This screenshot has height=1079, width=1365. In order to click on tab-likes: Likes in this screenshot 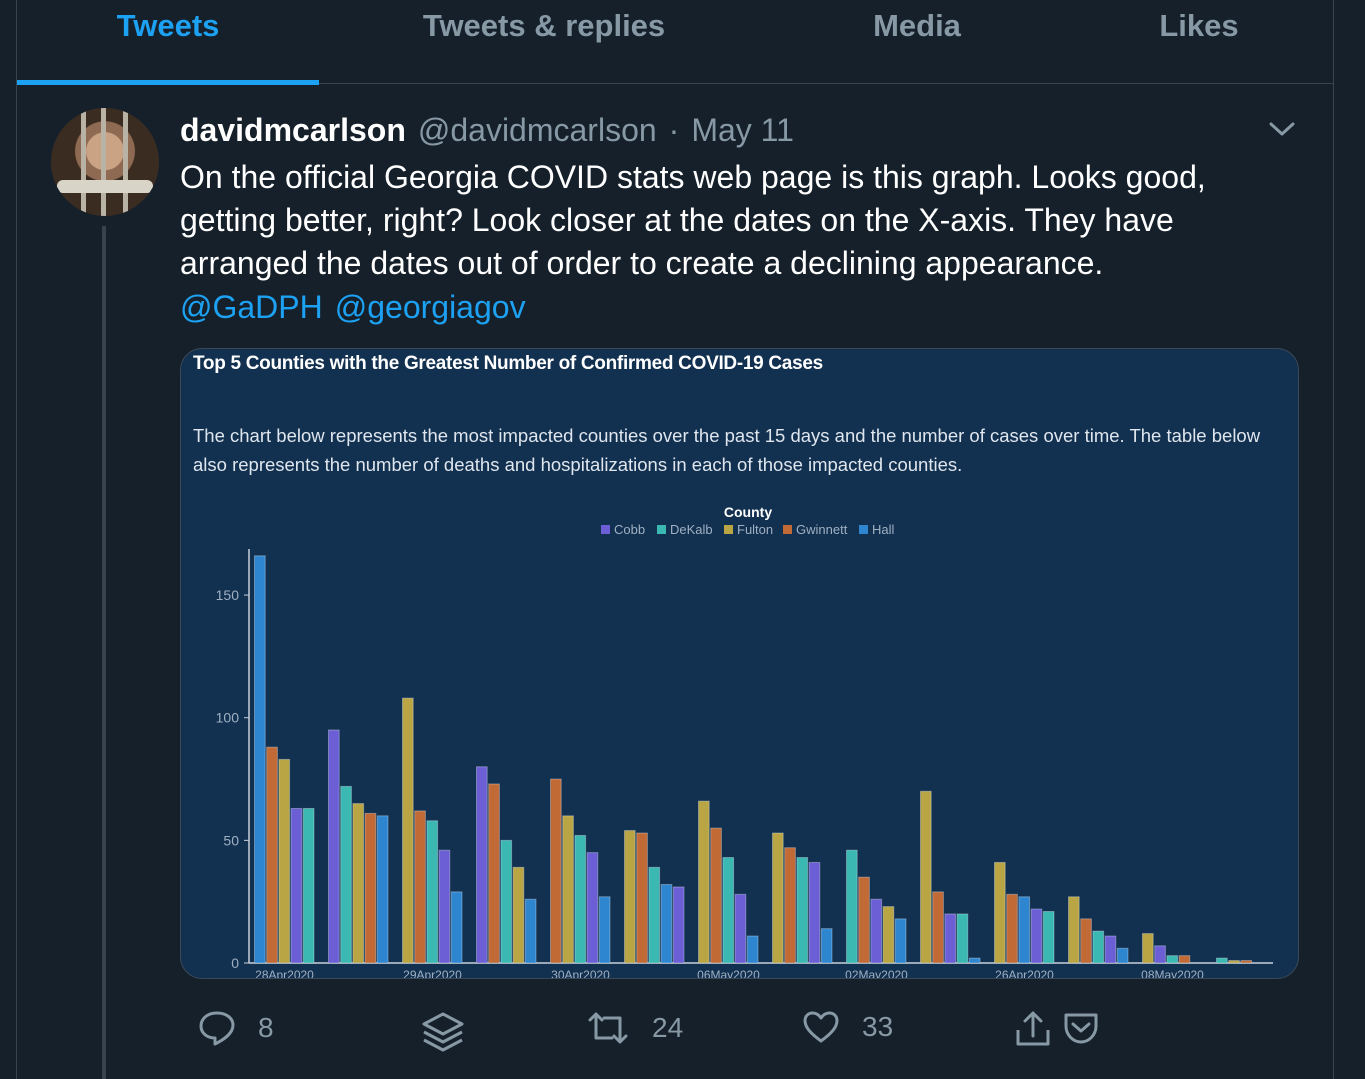, I will do `click(1199, 42)`.